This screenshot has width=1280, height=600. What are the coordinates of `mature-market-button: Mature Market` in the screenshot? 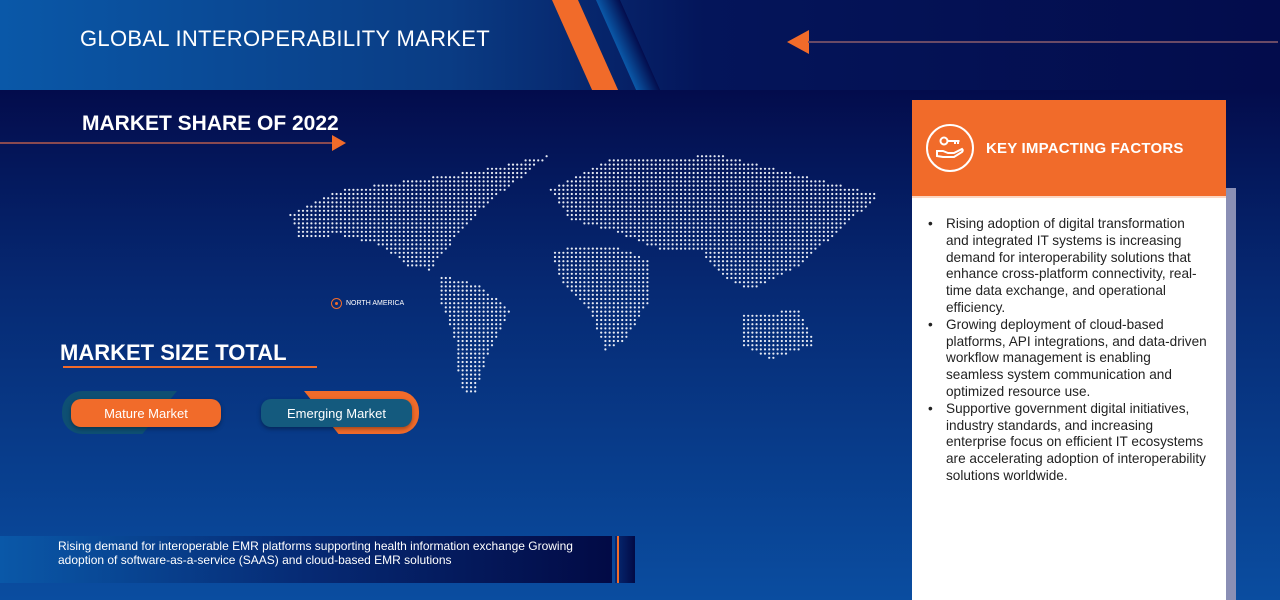 It's located at (146, 413).